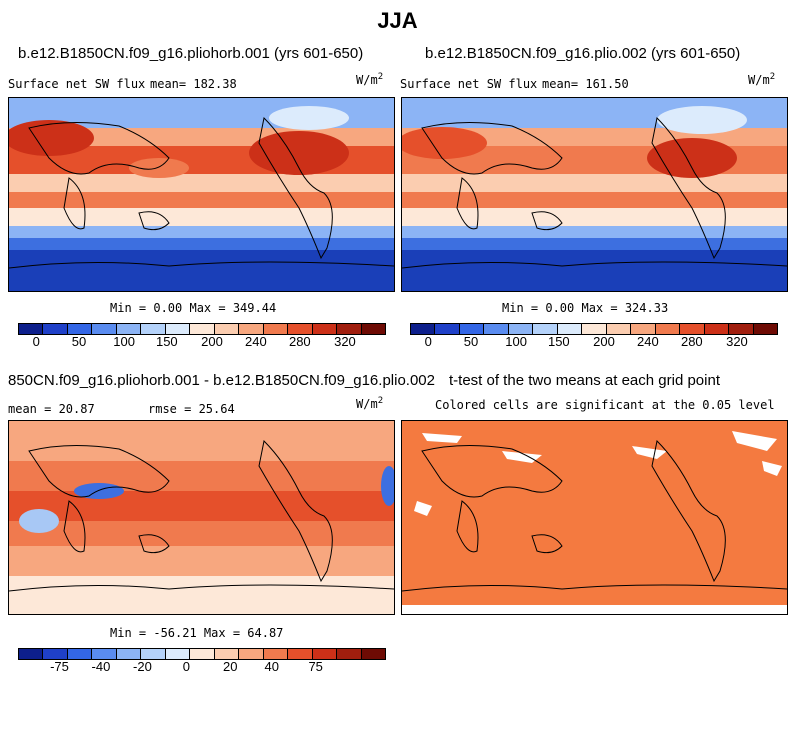 This screenshot has height=733, width=795. Describe the element at coordinates (201, 194) in the screenshot. I see `panel1-map` at that location.